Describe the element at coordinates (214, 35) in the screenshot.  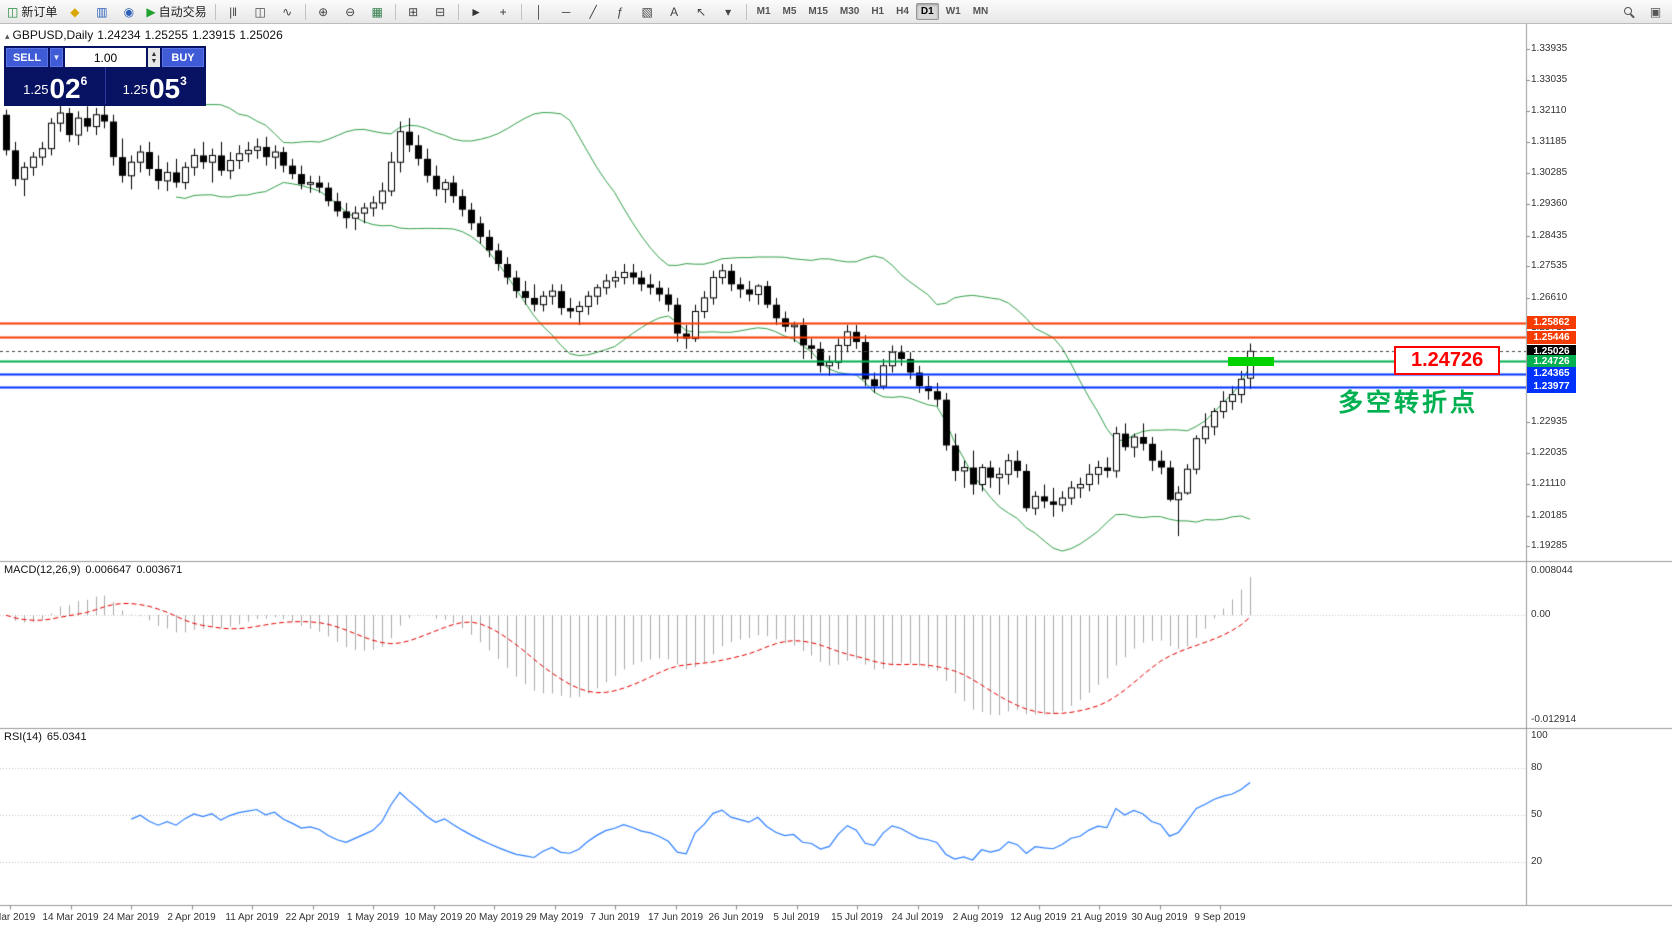
I see `ohlc-low: 1.23915` at that location.